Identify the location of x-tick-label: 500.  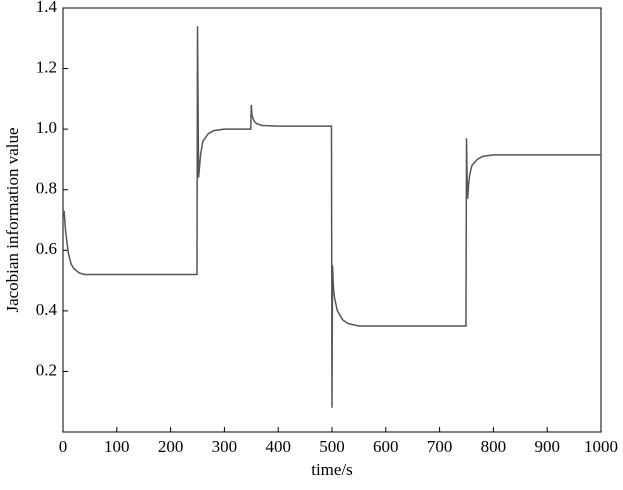
(332, 446).